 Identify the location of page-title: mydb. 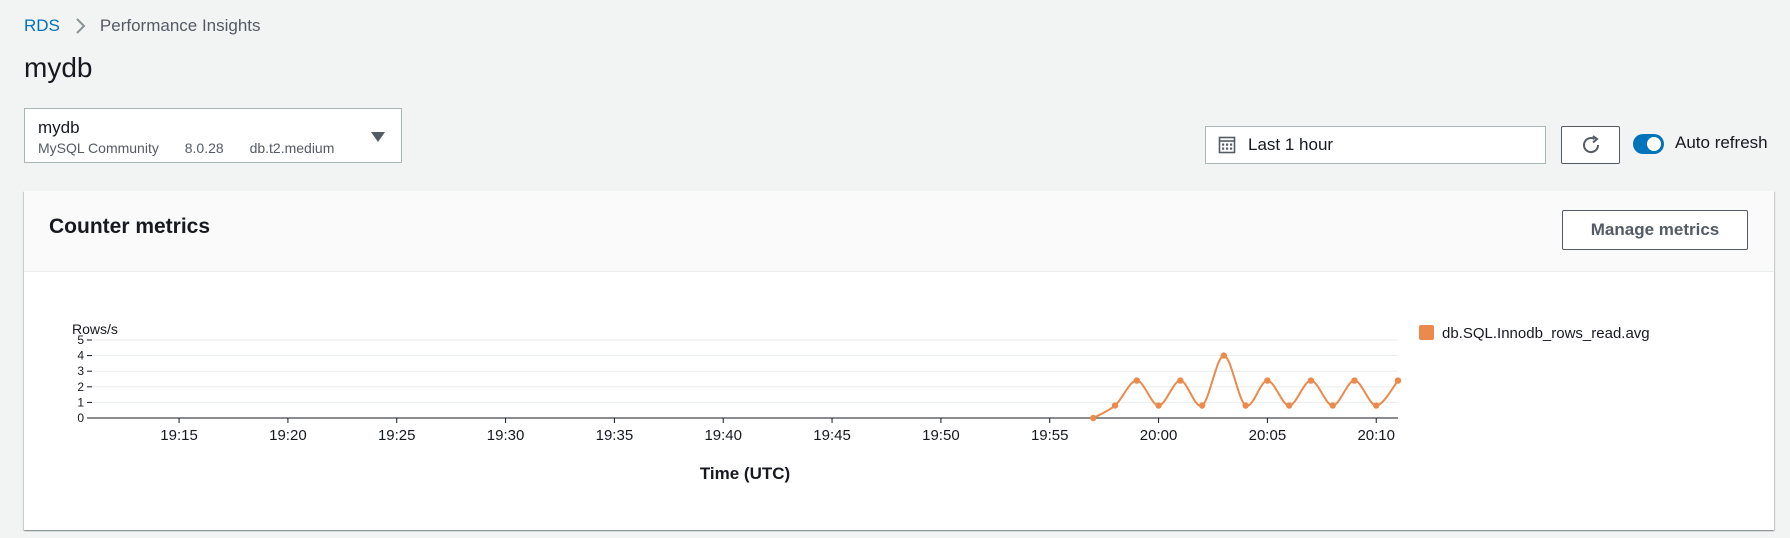
(58, 67).